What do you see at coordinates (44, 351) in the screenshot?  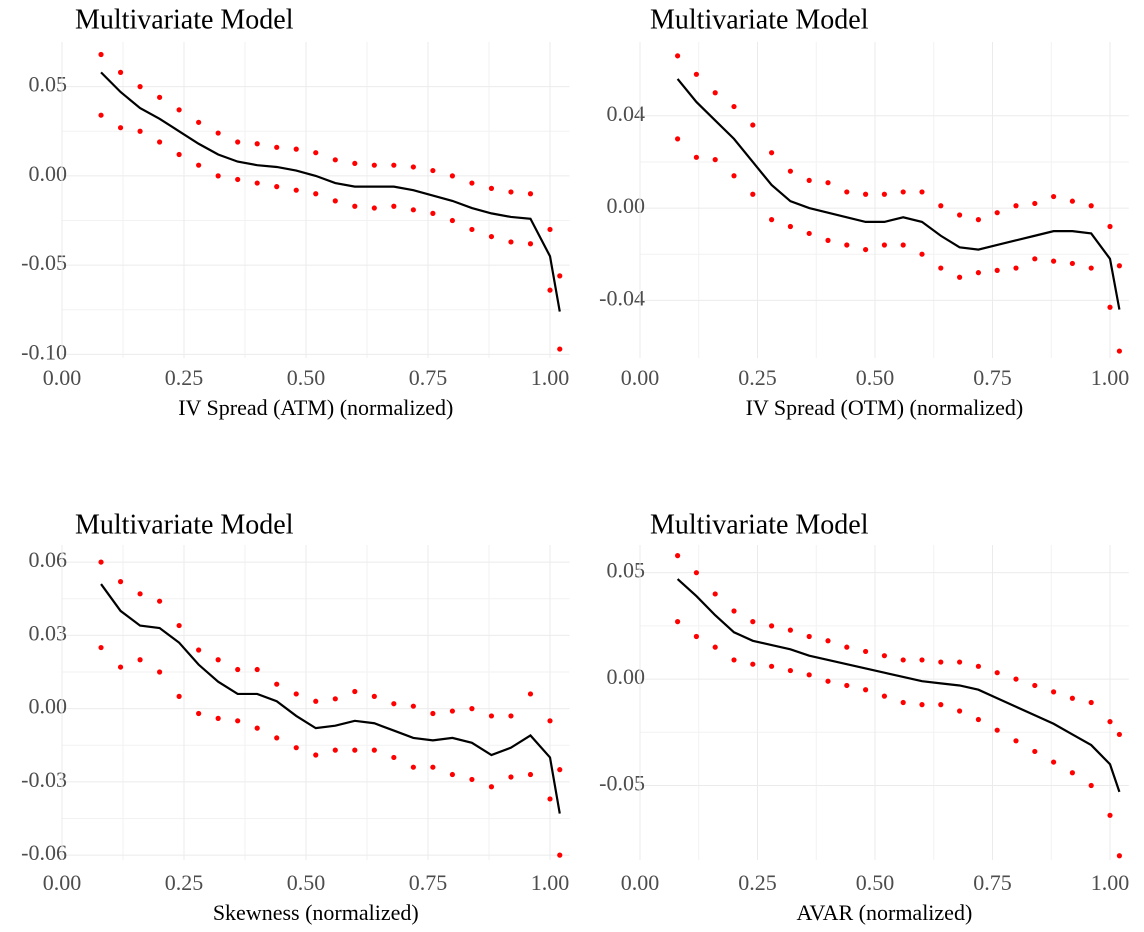 I see `y-tick-label: -0.10` at bounding box center [44, 351].